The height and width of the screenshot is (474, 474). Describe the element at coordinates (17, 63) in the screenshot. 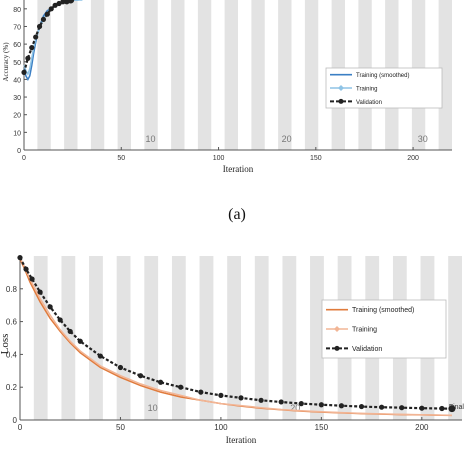

I see `y-tick-label: 50` at that location.